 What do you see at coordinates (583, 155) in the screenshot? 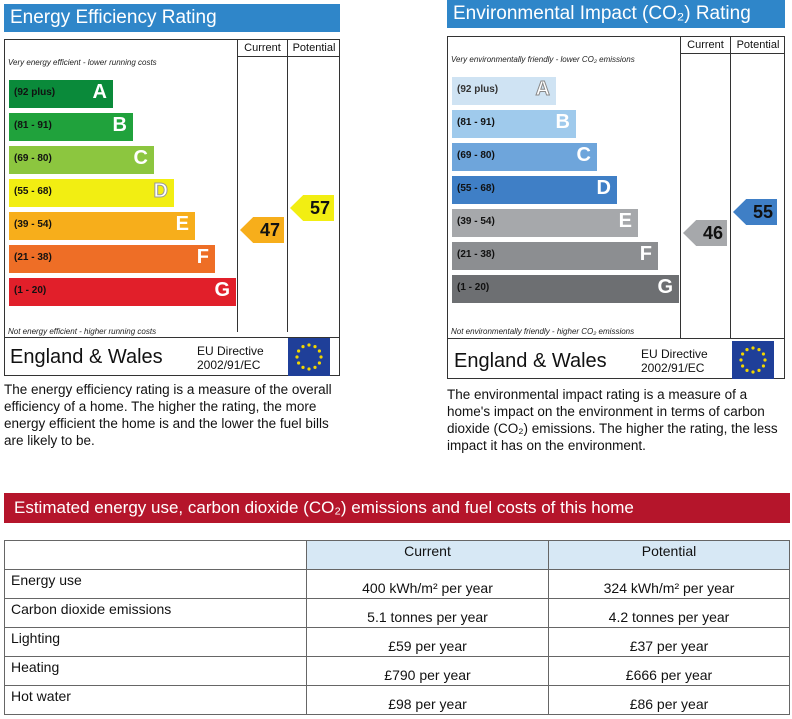
I see `environment-band-letter: C` at bounding box center [583, 155].